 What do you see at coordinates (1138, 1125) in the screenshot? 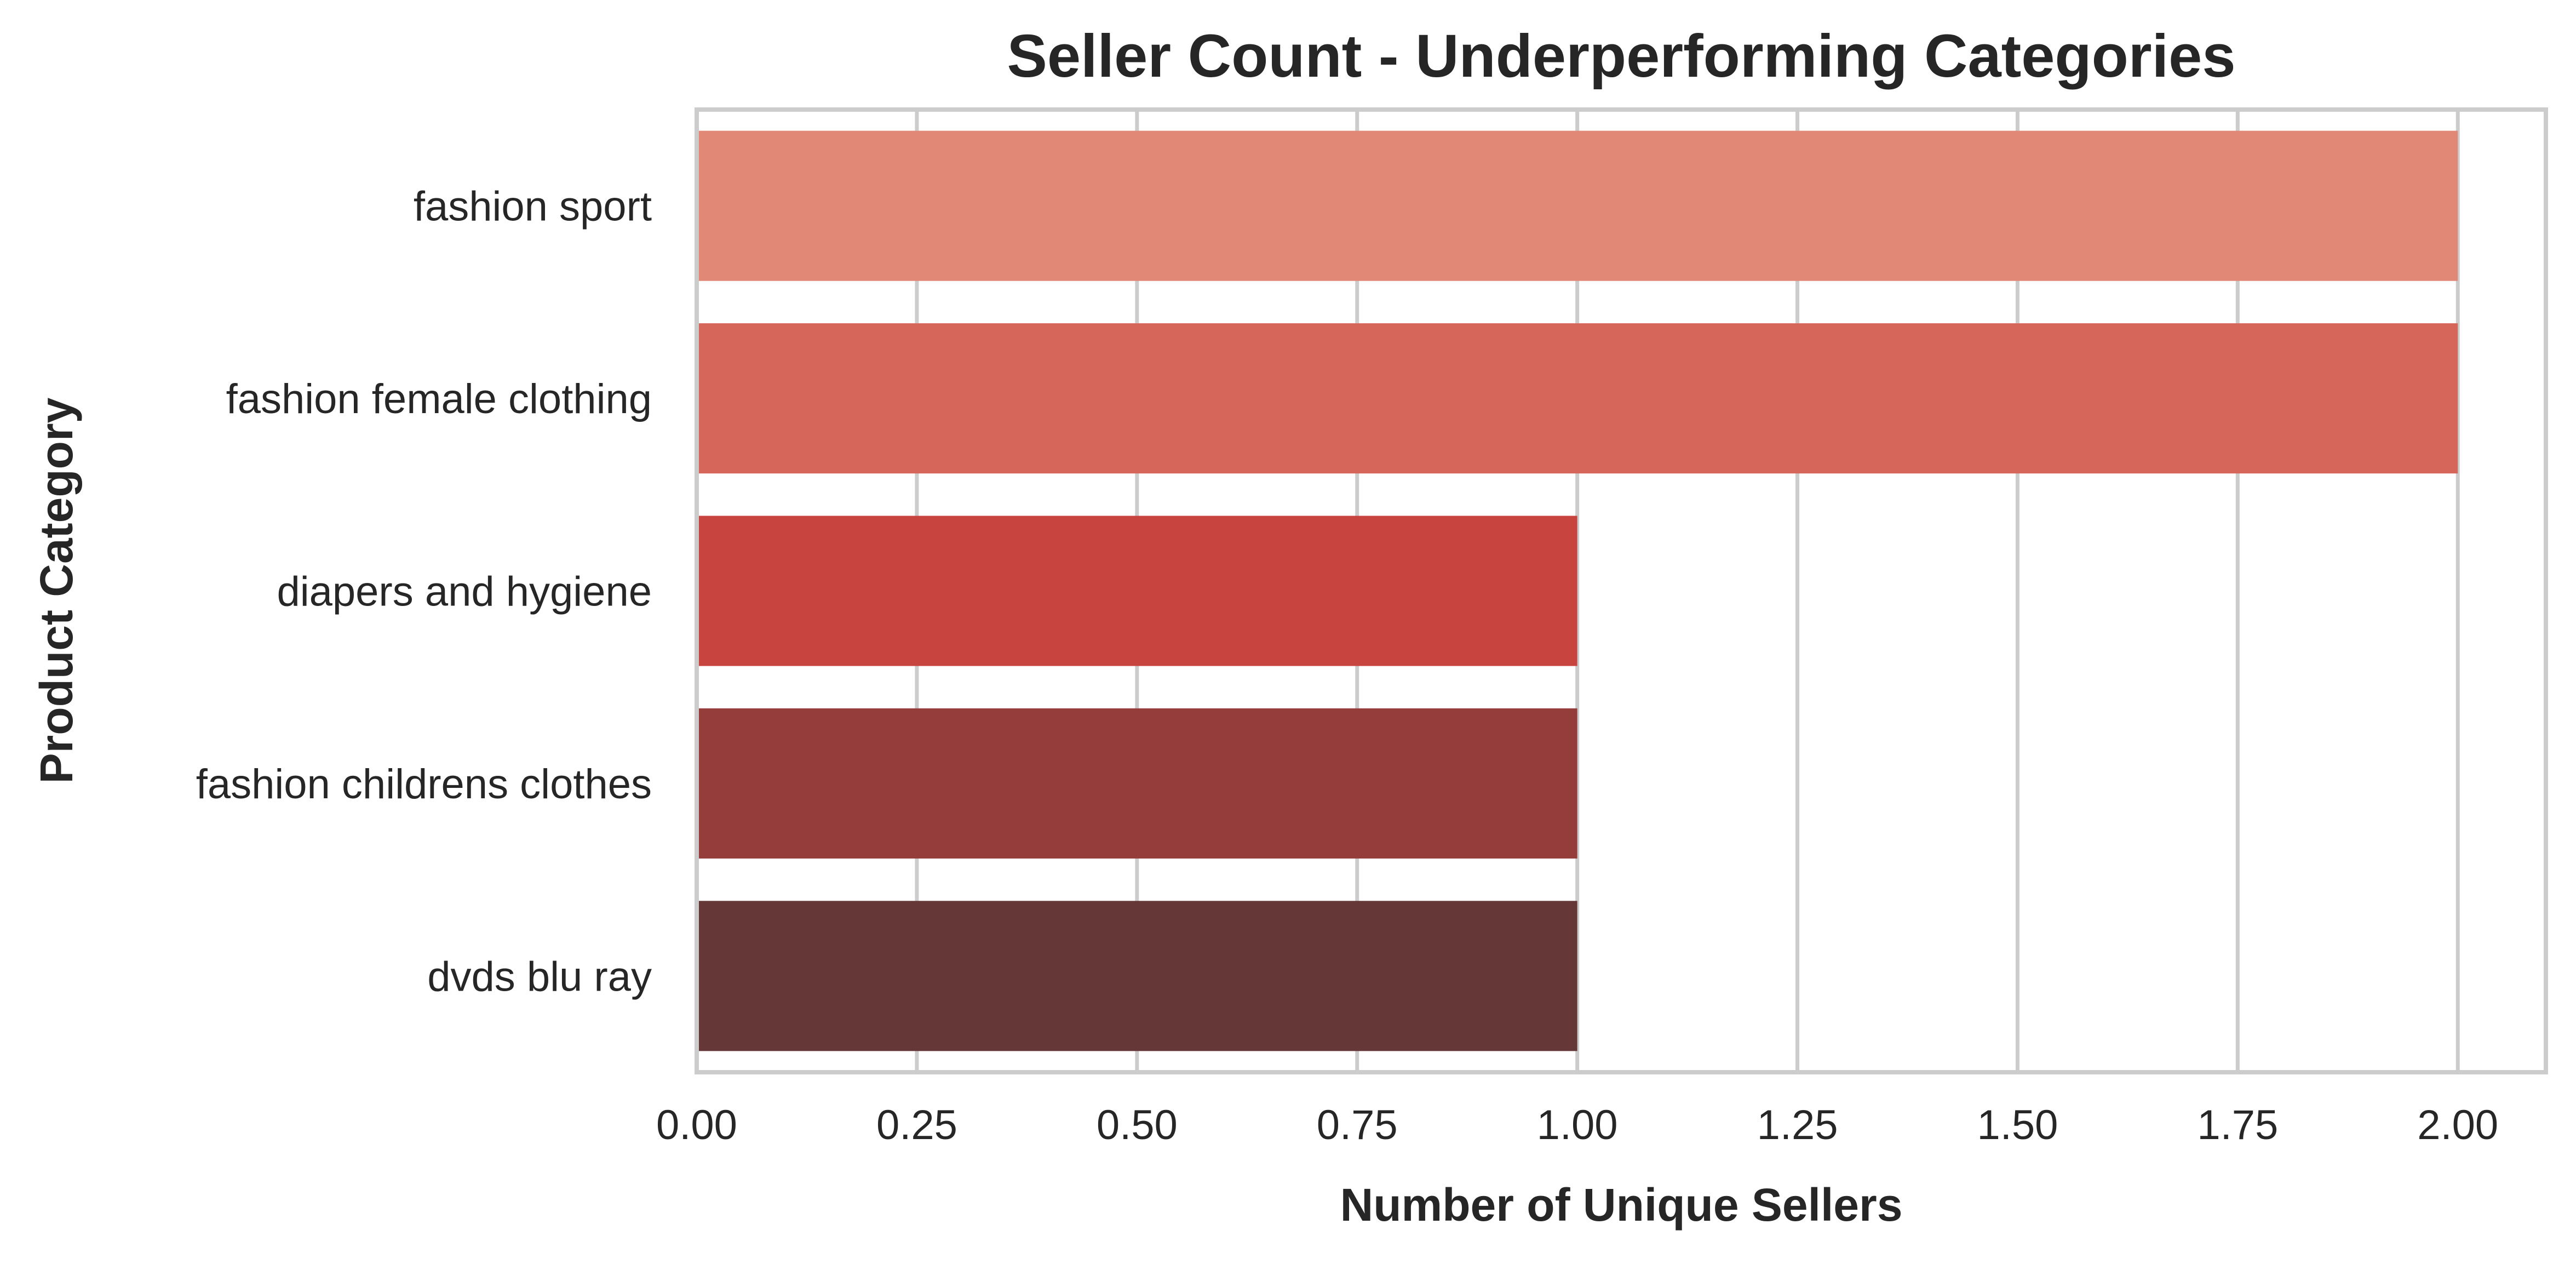
I see `x-tick-label: 0.50` at bounding box center [1138, 1125].